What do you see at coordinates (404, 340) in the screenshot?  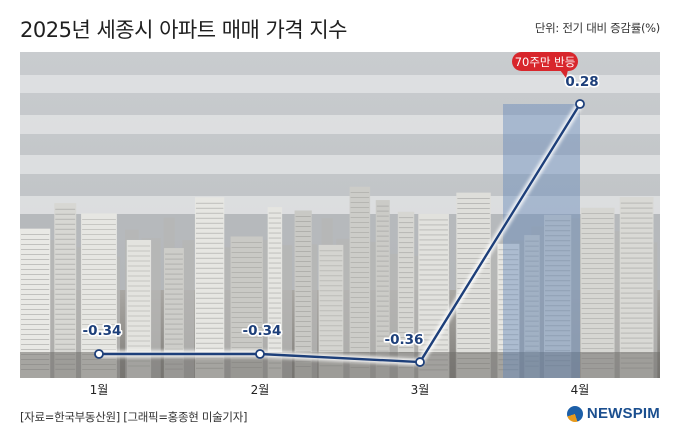 I see `data-label-3: -0.36` at bounding box center [404, 340].